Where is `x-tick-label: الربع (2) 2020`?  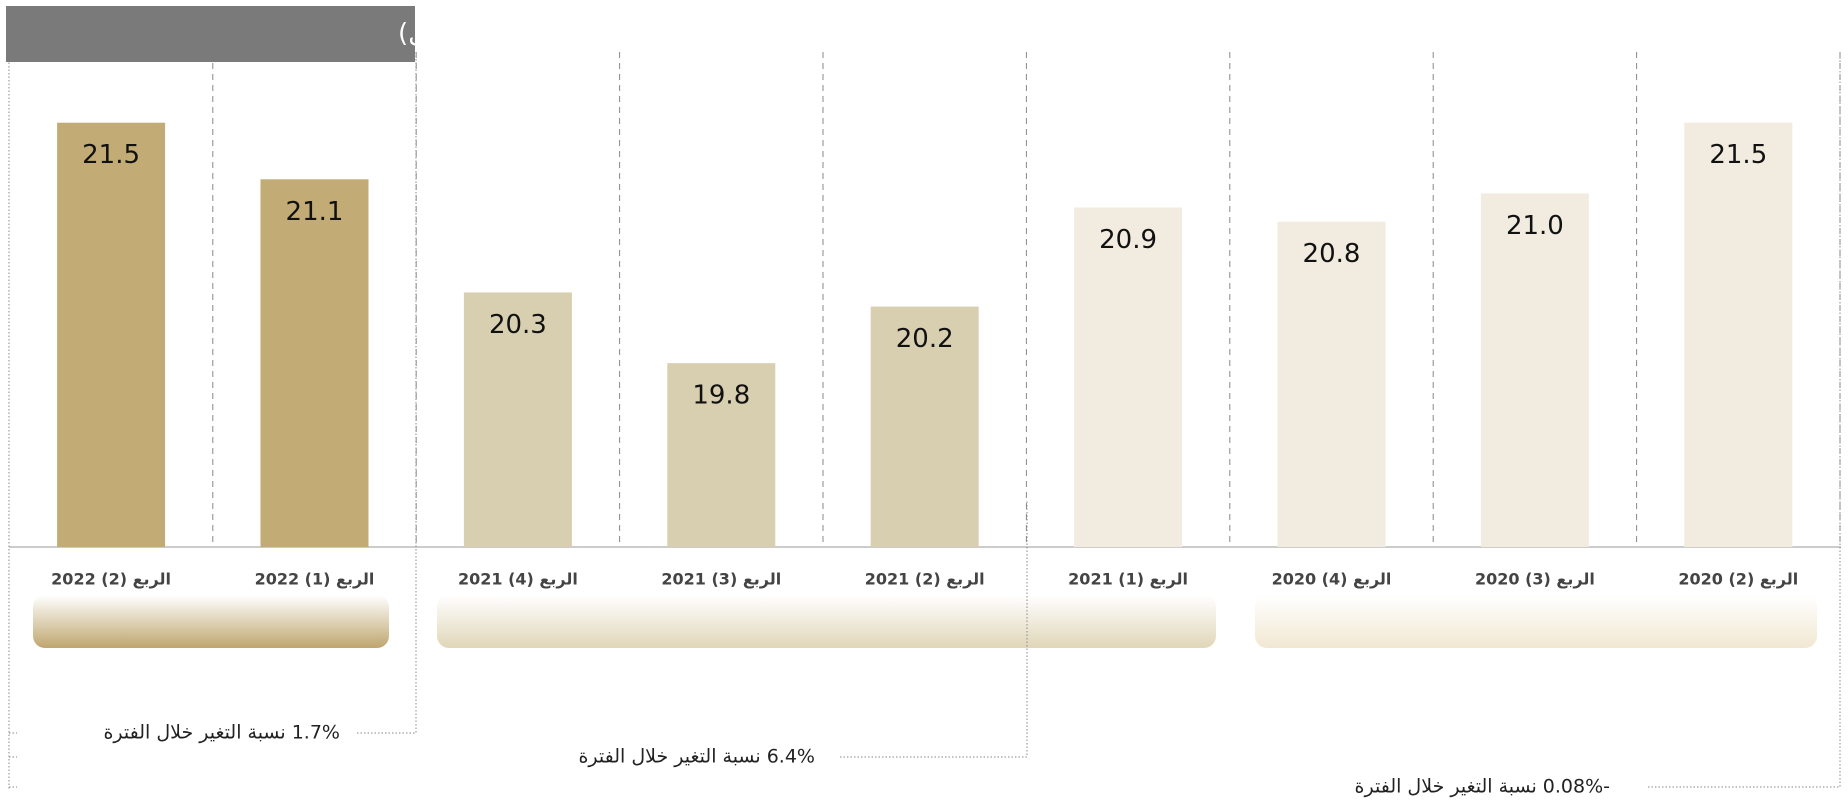
x-tick-label: الربع (2) 2020 is located at coordinates (1738, 579).